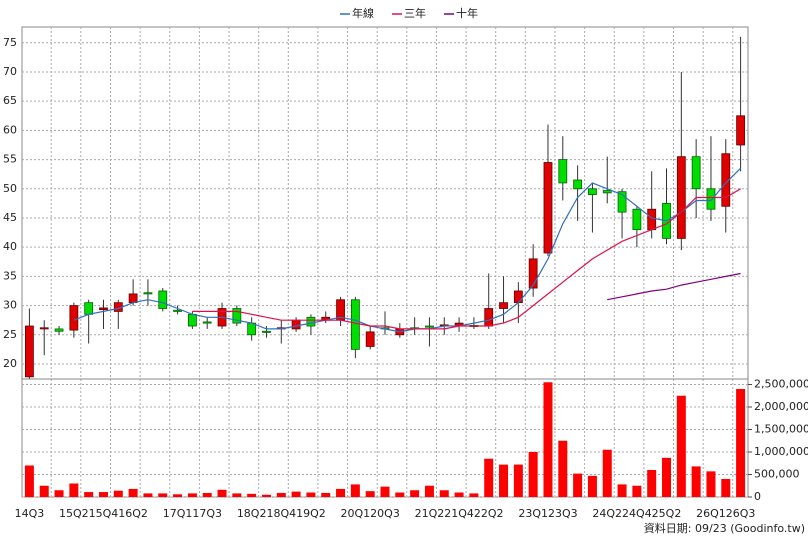 This screenshot has height=540, width=808. What do you see at coordinates (10, 159) in the screenshot?
I see `y-tick-label: 55` at bounding box center [10, 159].